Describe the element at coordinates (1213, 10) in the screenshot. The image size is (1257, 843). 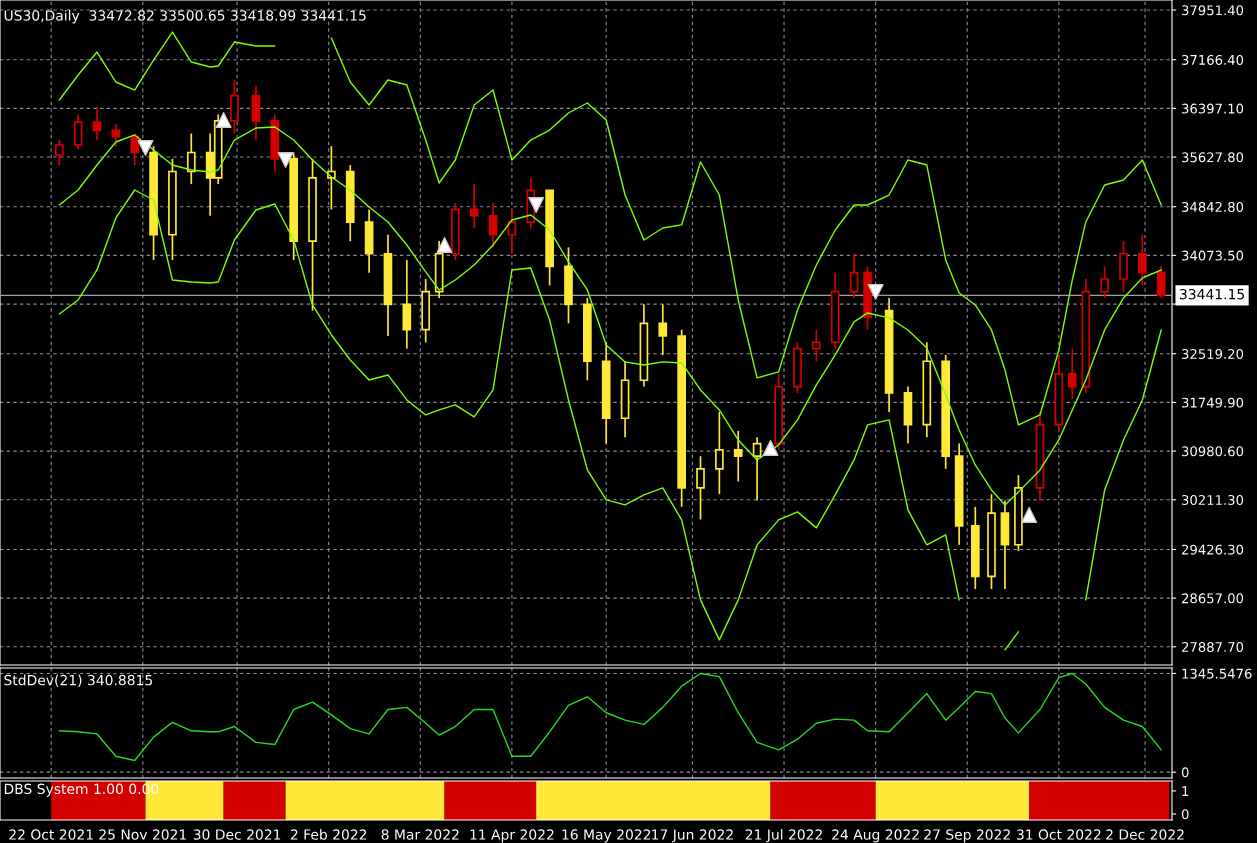
I see `y-tick-label: 37951.40` at that location.